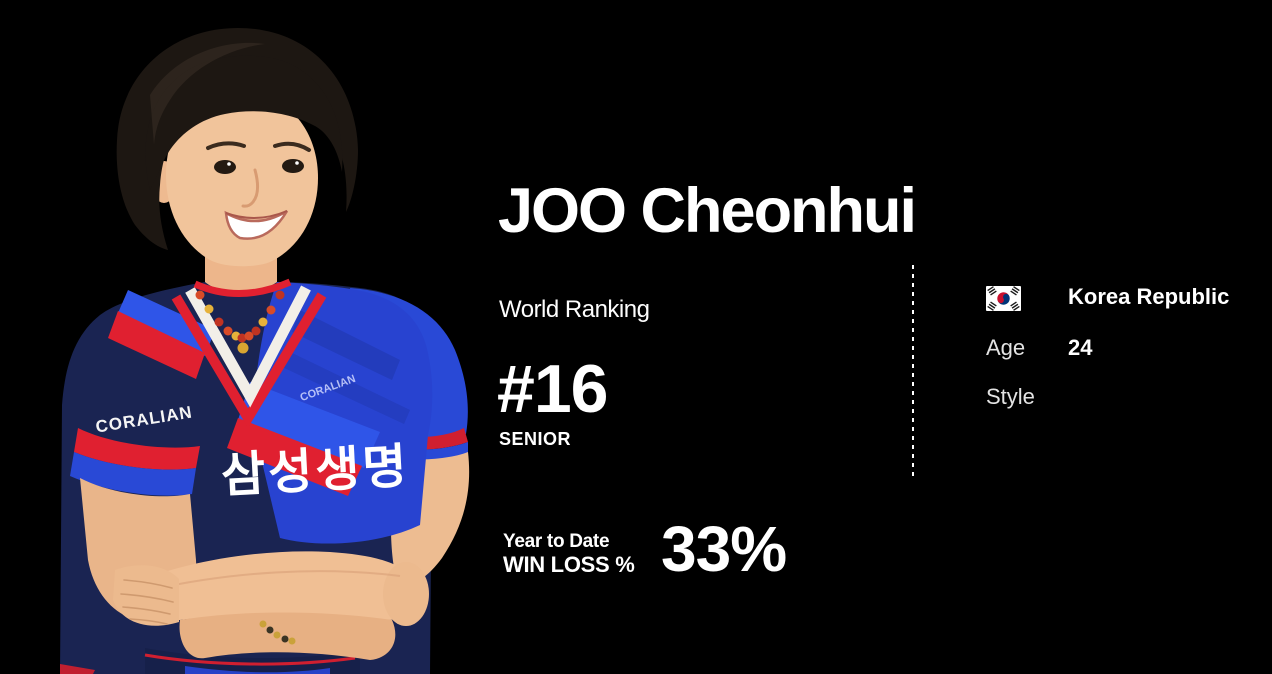 This screenshot has height=674, width=1272. I want to click on age-label: Age, so click(1006, 347).